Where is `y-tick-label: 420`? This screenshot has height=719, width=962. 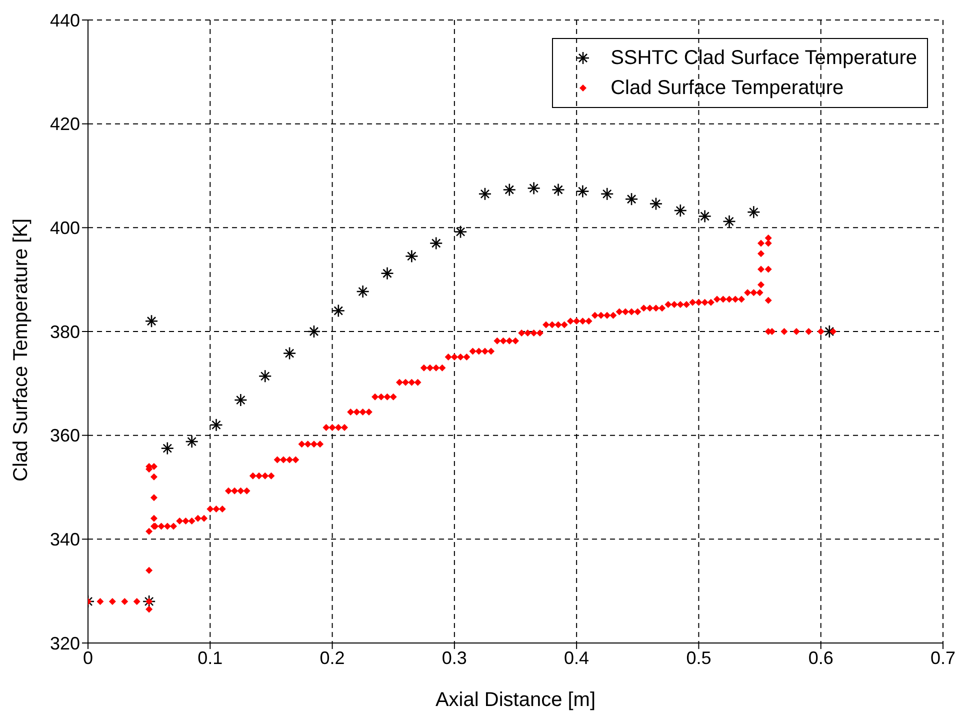 y-tick-label: 420 is located at coordinates (65, 124).